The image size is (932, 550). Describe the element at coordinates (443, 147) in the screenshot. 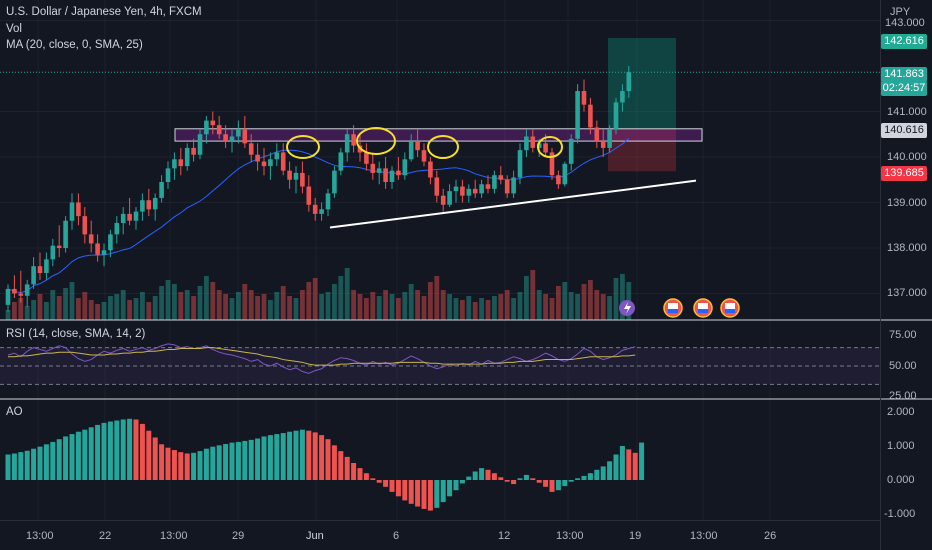

I see `annotation-circle` at that location.